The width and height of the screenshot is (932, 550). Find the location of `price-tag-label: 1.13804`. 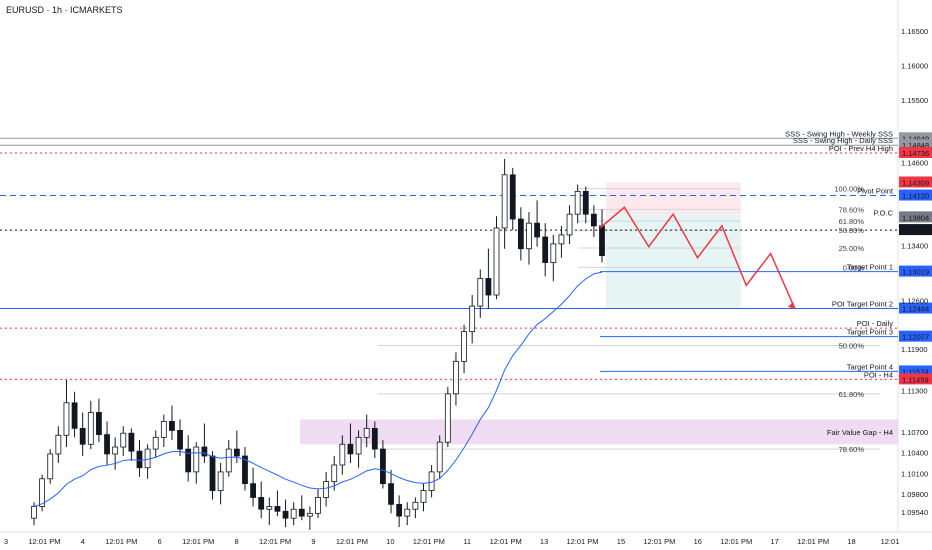

price-tag-label: 1.13804 is located at coordinates (915, 217).